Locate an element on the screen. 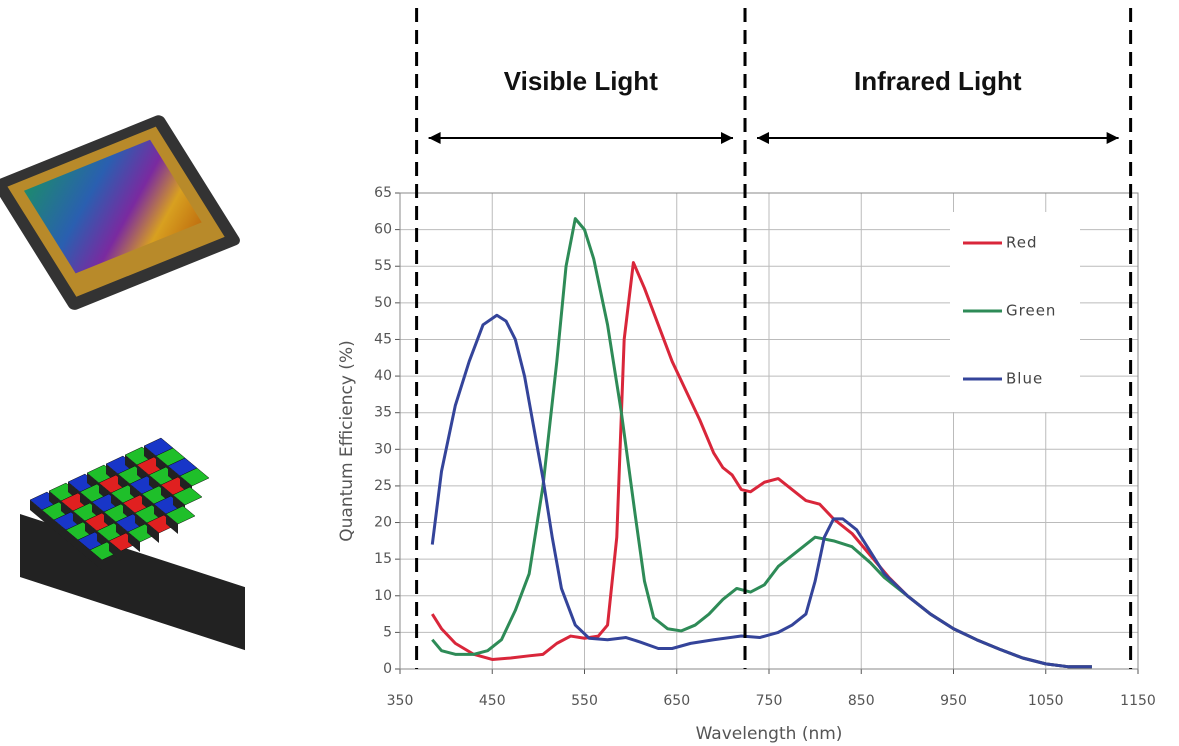 This screenshot has height=746, width=1179. x-tick-label: 1150 is located at coordinates (1138, 701).